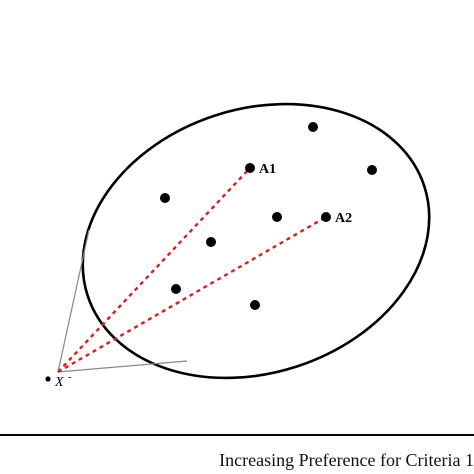 Image resolution: width=474 pixels, height=474 pixels. I want to click on alternative-point-p9, so click(255, 305).